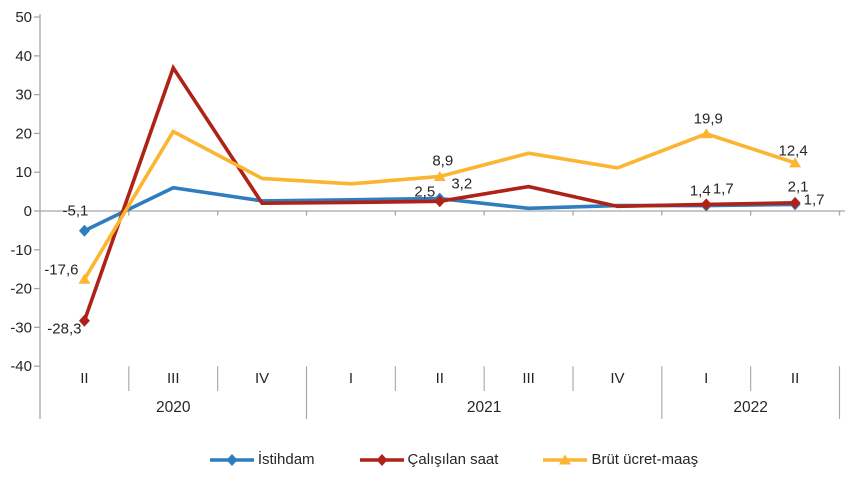 Image resolution: width=851 pixels, height=484 pixels. I want to click on y-tick-label: 40, so click(23, 56).